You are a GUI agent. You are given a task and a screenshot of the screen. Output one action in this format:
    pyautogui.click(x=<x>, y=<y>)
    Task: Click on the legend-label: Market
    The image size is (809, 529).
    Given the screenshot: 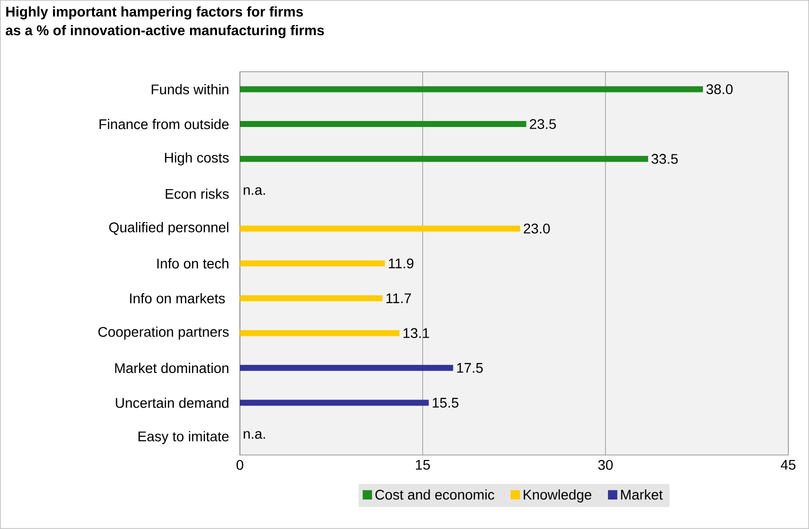 What is the action you would take?
    pyautogui.click(x=642, y=494)
    